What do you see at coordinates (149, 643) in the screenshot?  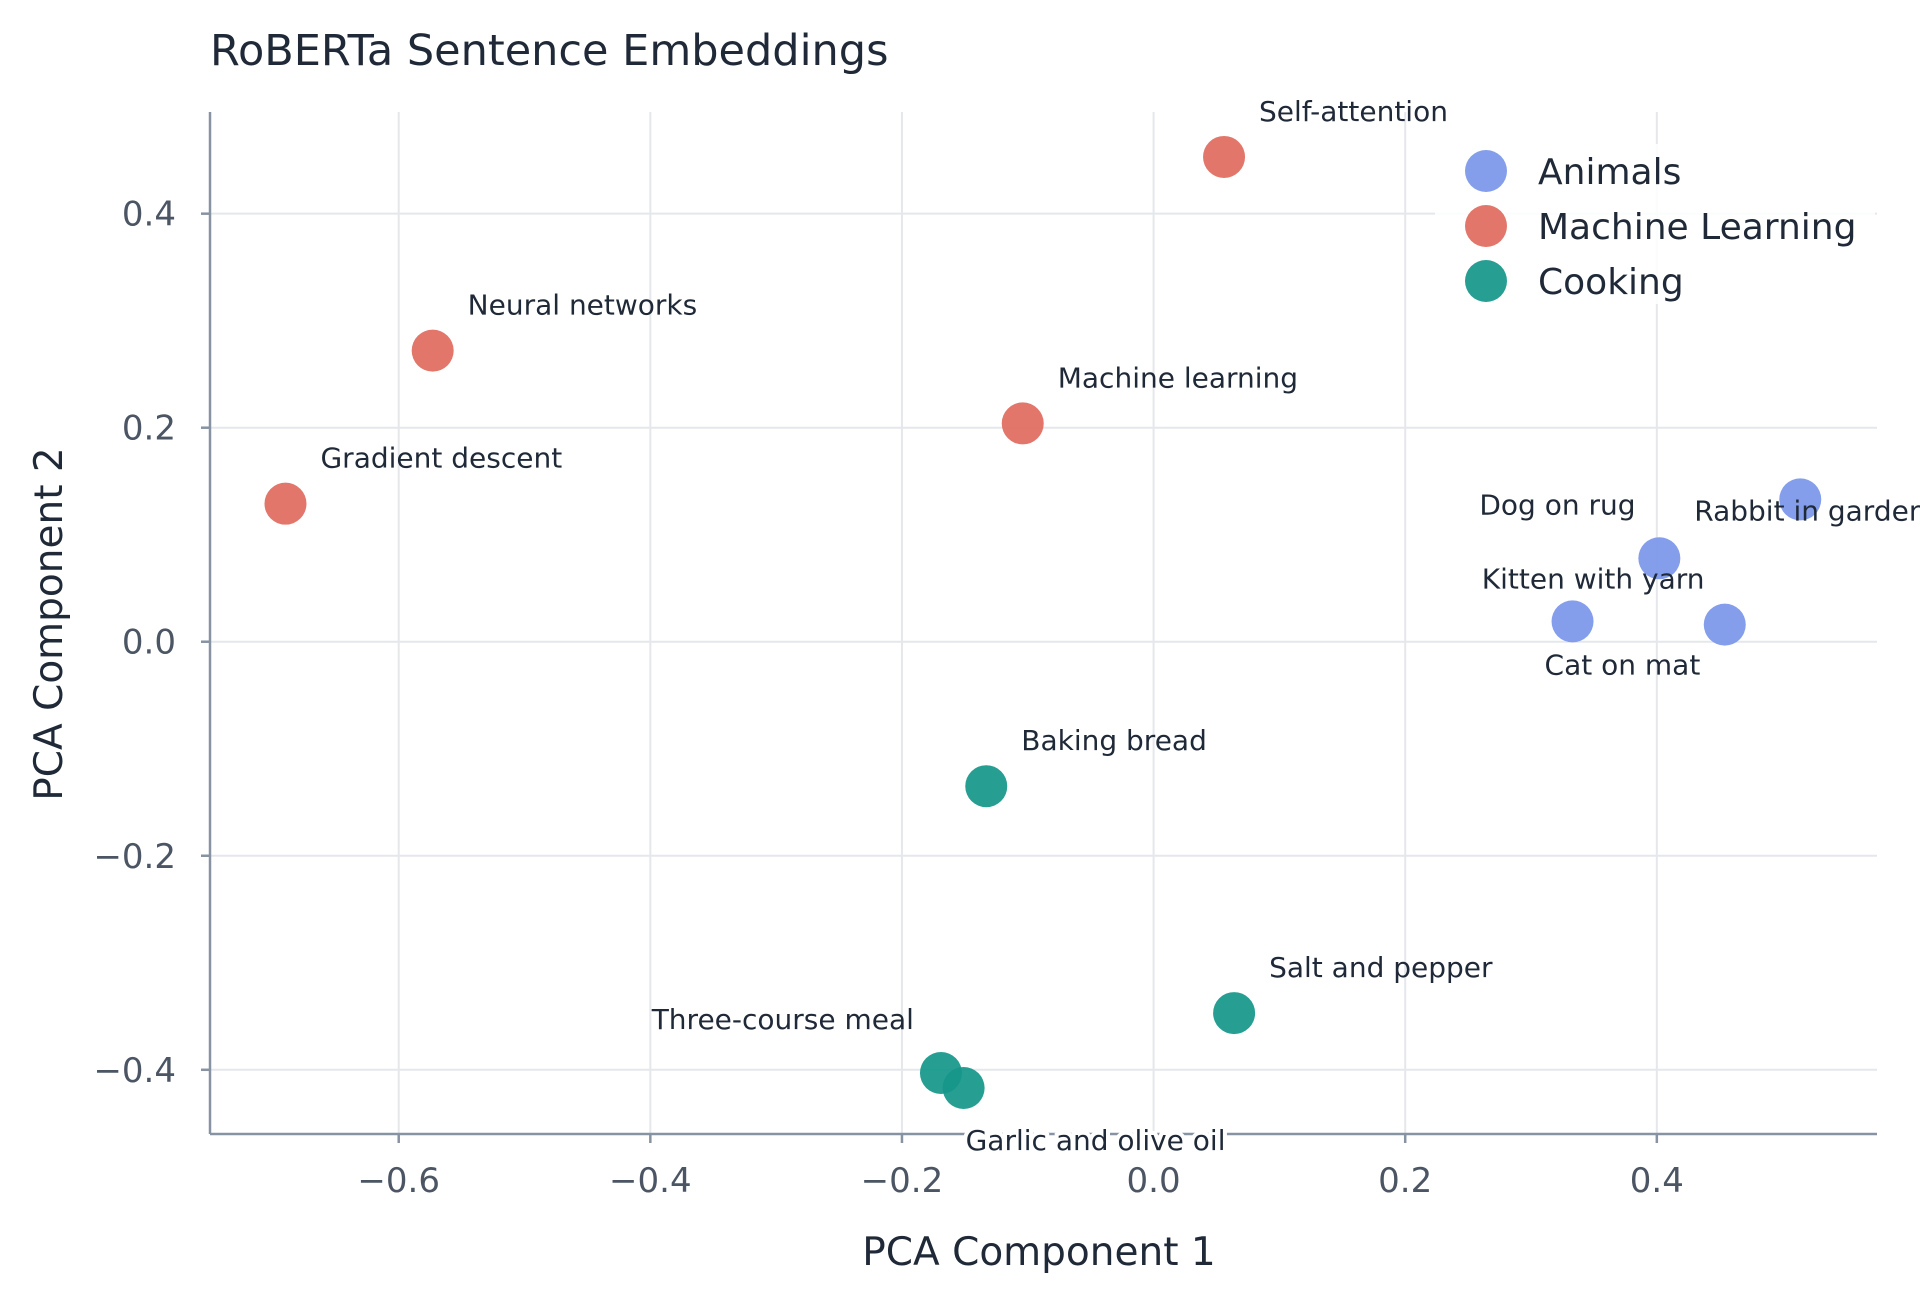 I see `y-tick-label: 0.0` at bounding box center [149, 643].